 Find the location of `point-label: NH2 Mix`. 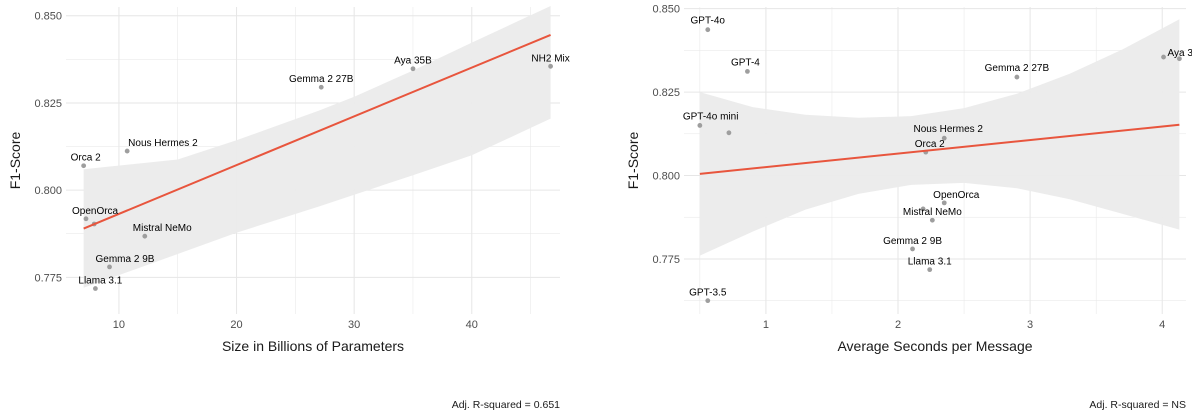

point-label: NH2 Mix is located at coordinates (550, 58).